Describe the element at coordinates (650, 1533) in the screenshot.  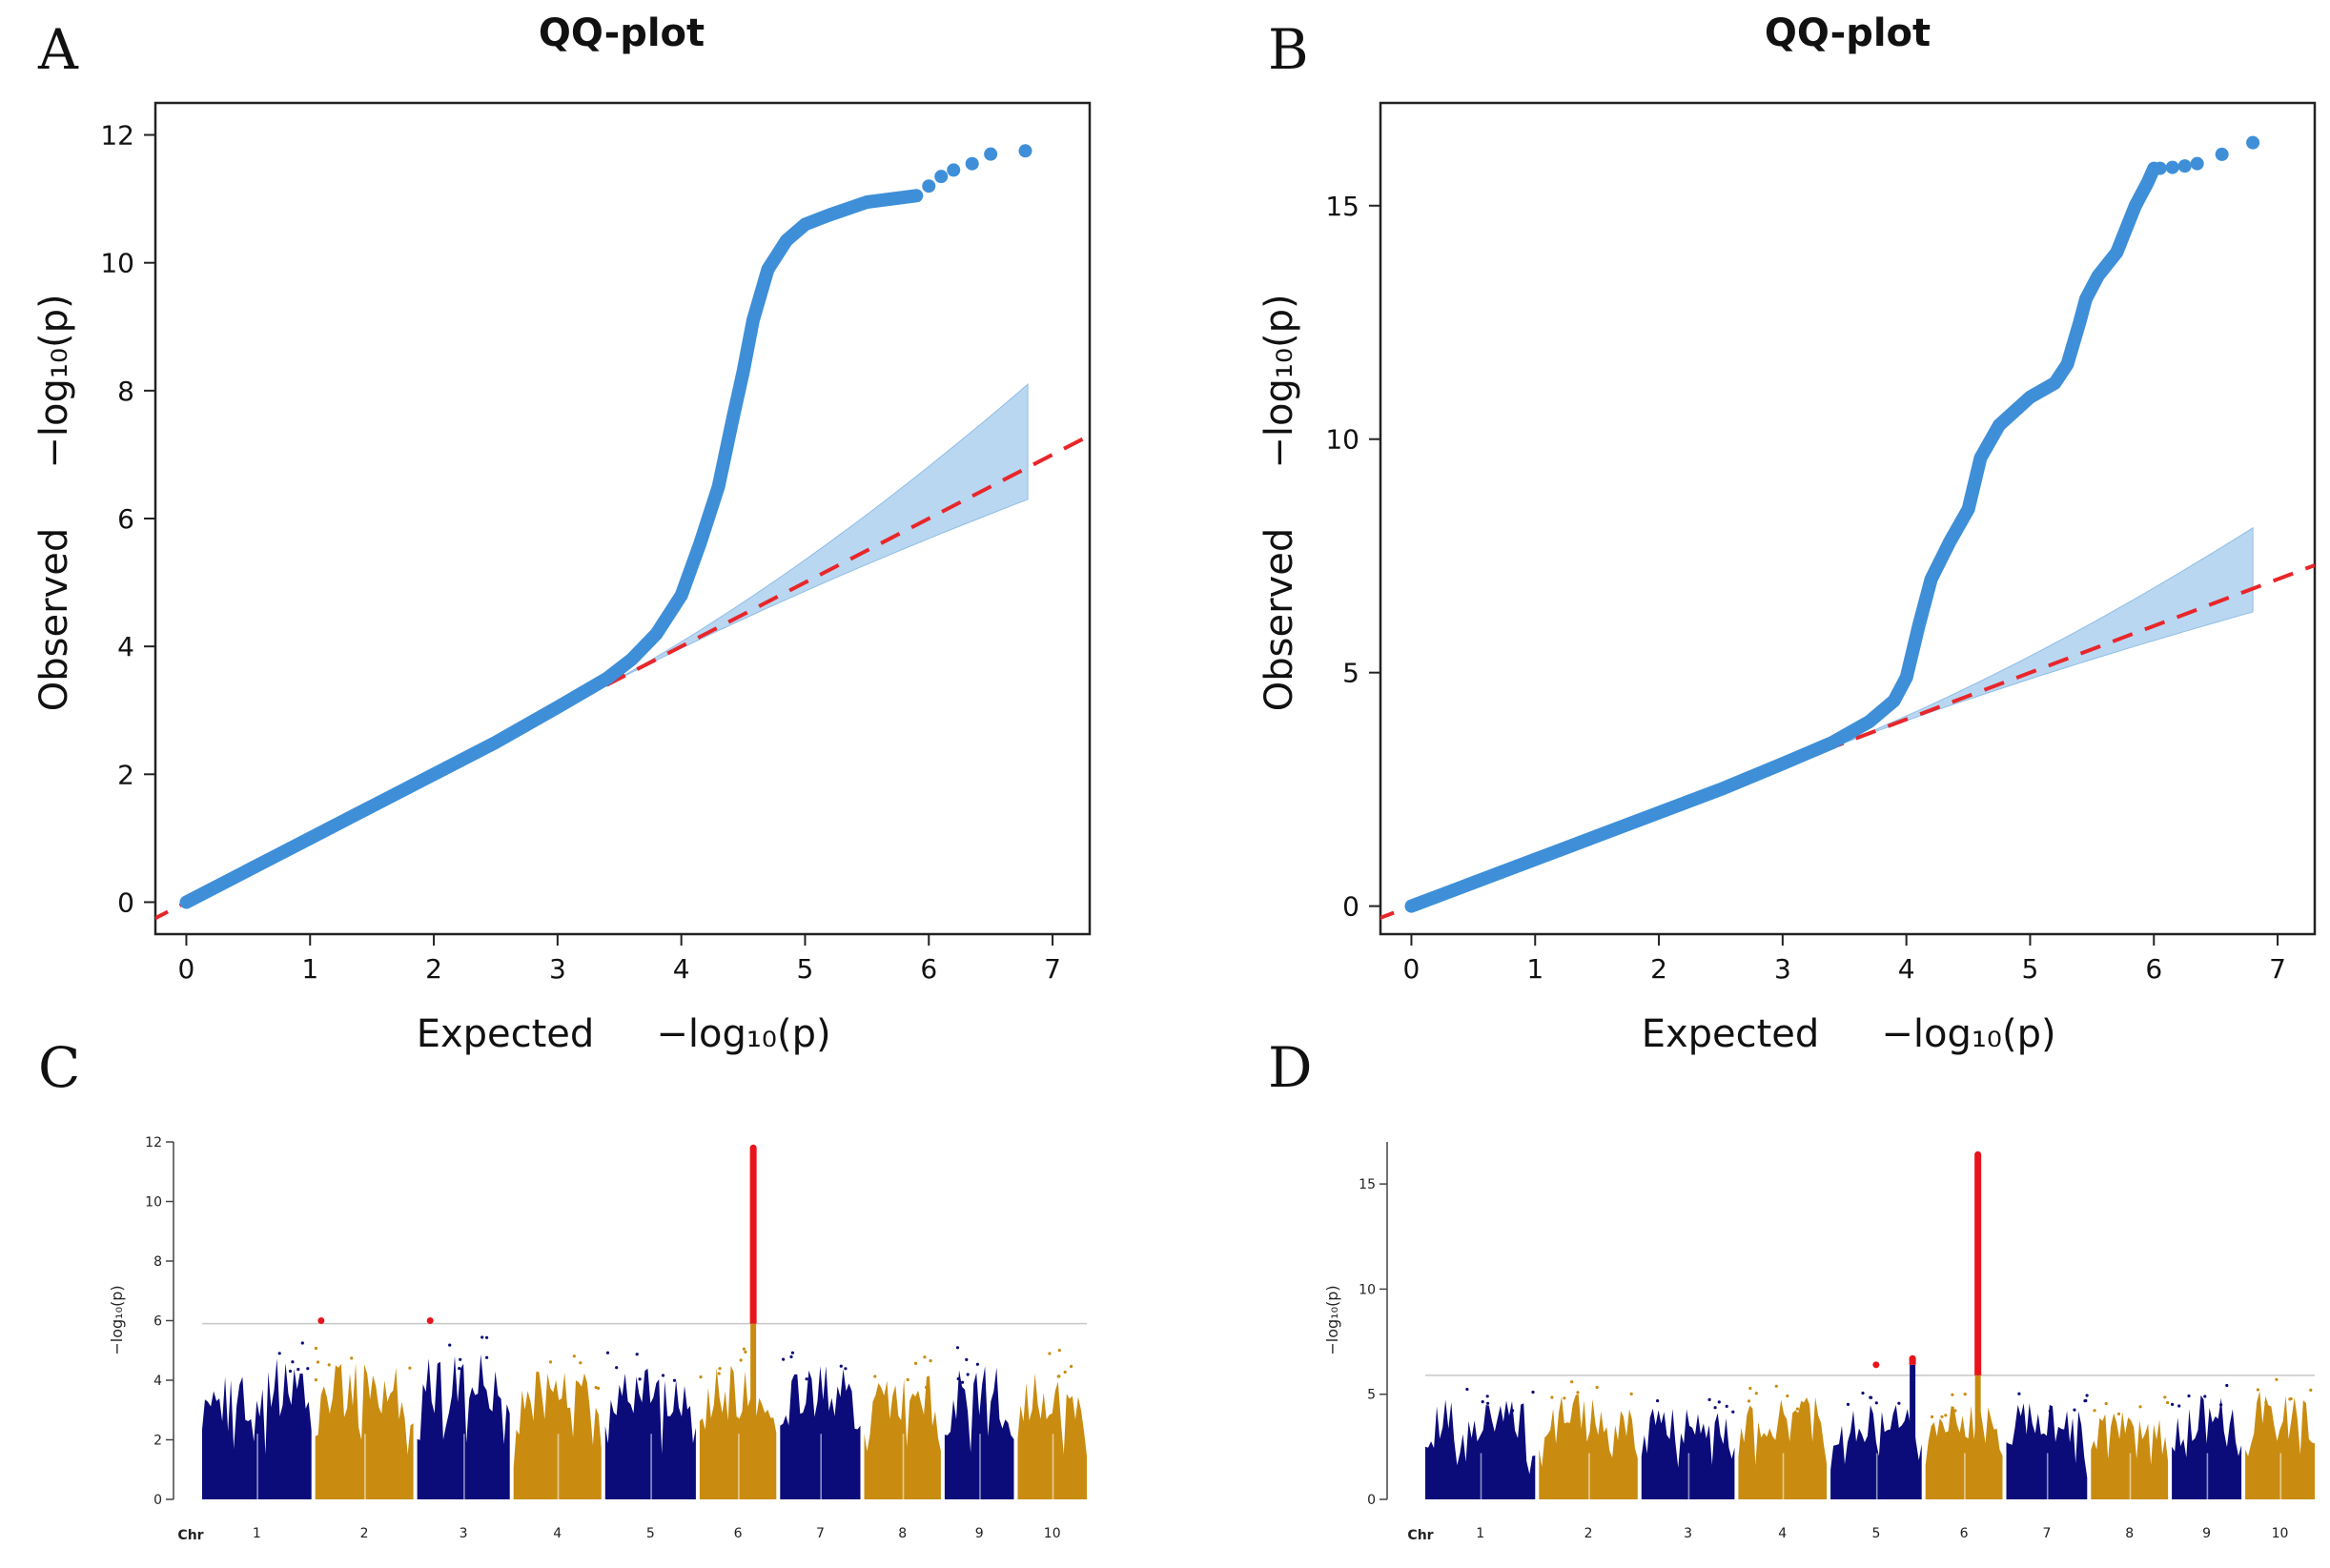
I see `chromosome-label-c-5: 5` at that location.